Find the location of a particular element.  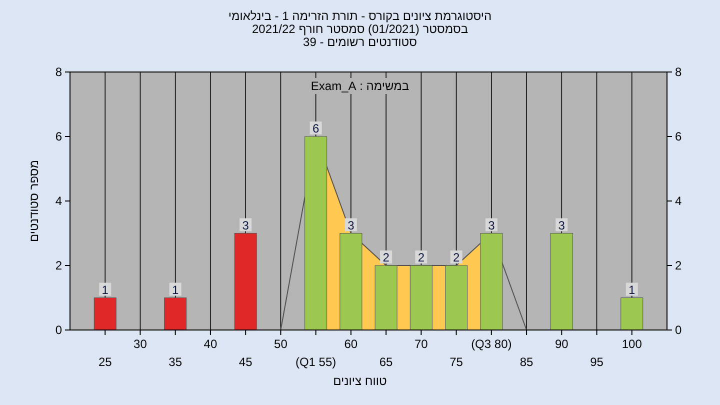

x-axis-title: טווח ציונים is located at coordinates (360, 381).